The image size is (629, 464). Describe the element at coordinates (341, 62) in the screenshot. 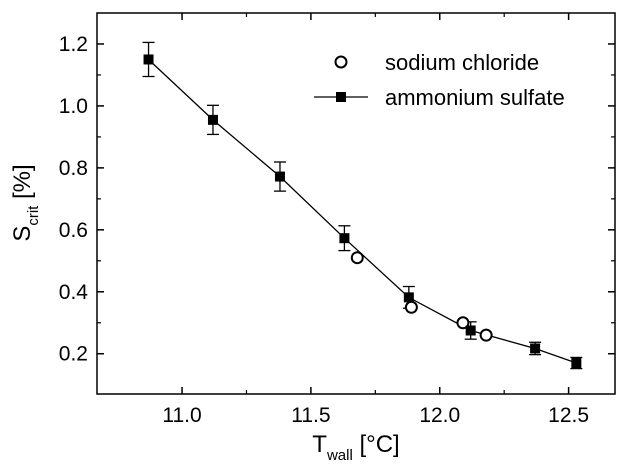

I see `legend-circle-marker` at that location.